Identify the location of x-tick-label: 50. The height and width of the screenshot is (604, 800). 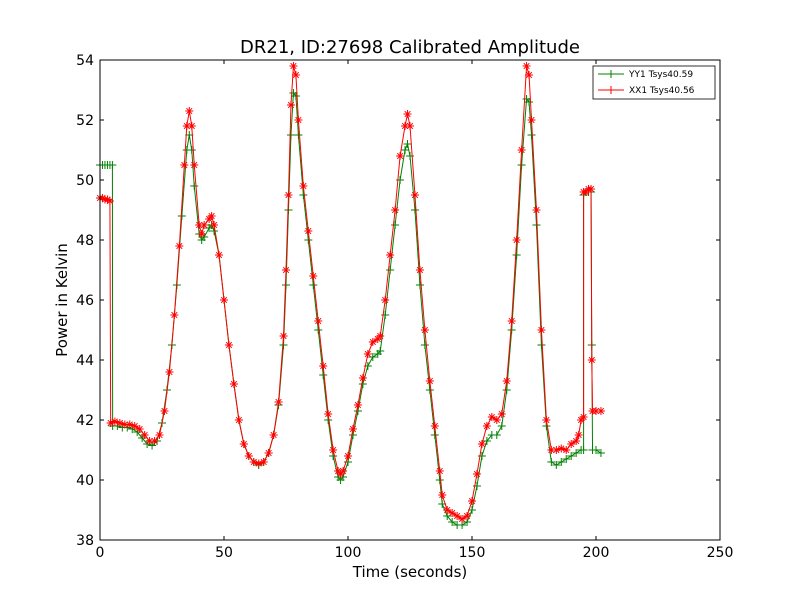
(224, 553).